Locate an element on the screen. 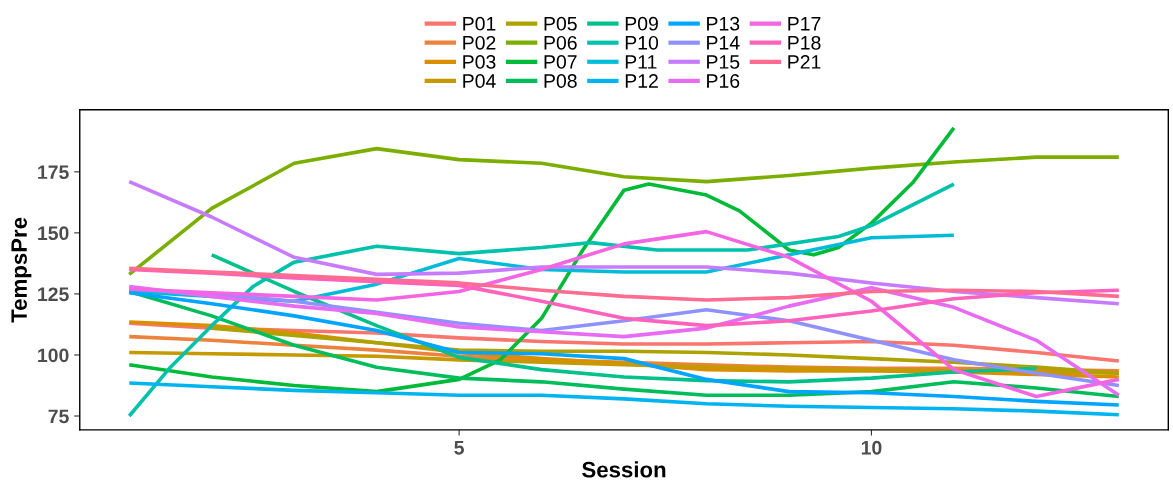  y-tick-label: 100 is located at coordinates (53, 355).